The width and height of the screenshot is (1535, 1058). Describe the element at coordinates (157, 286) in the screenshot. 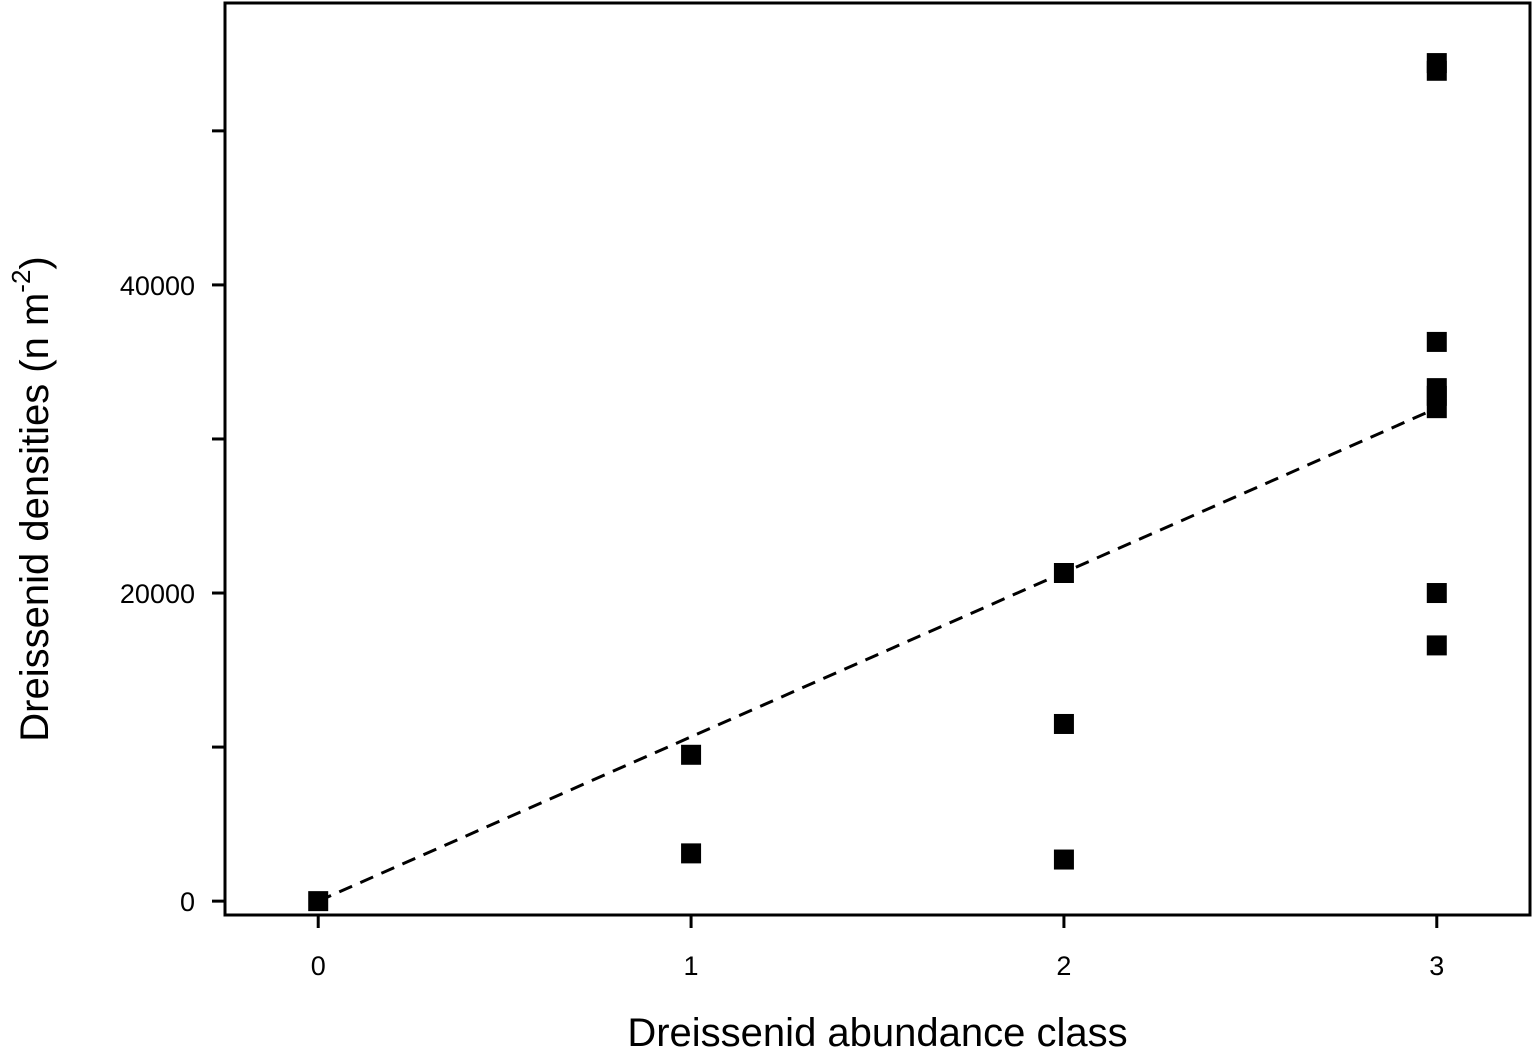

I see `y-tick-label: 40000` at that location.